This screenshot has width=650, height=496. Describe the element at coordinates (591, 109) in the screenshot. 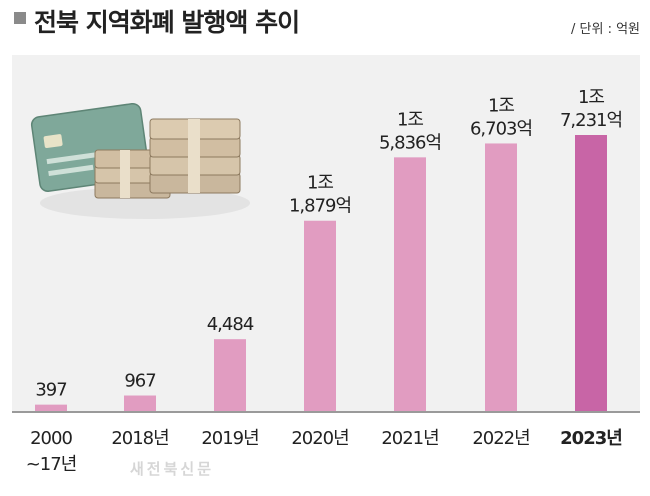

I see `value-label-6: 1조 7,231억` at that location.